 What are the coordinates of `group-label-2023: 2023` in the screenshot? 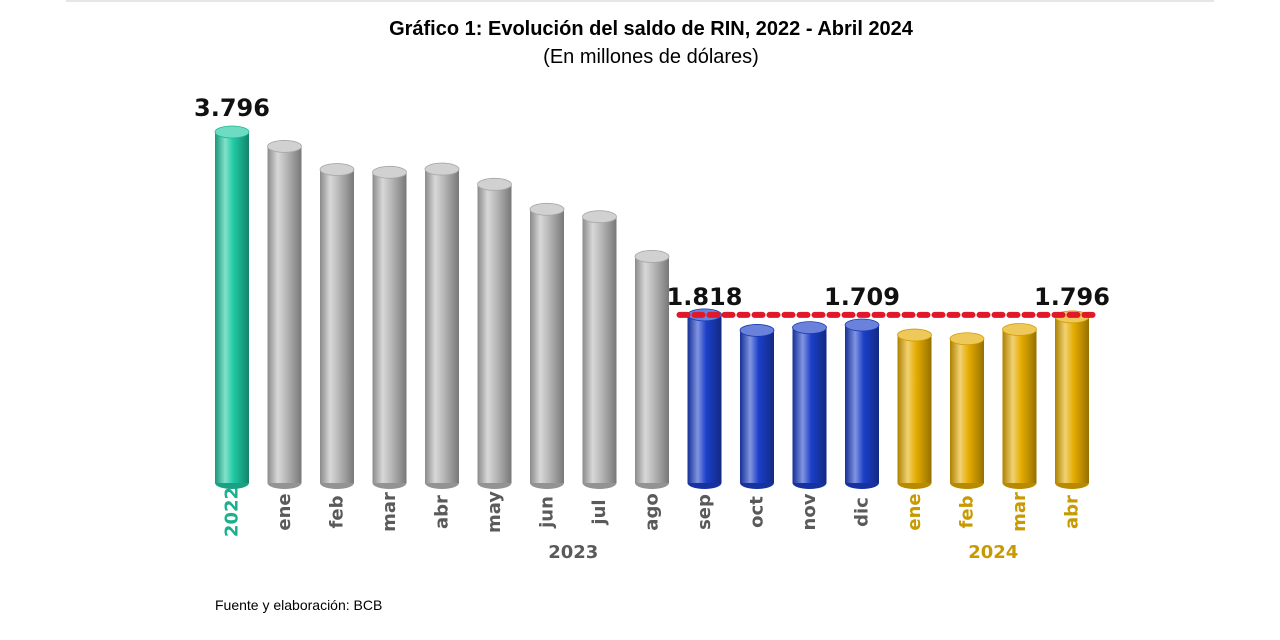 It's located at (573, 552).